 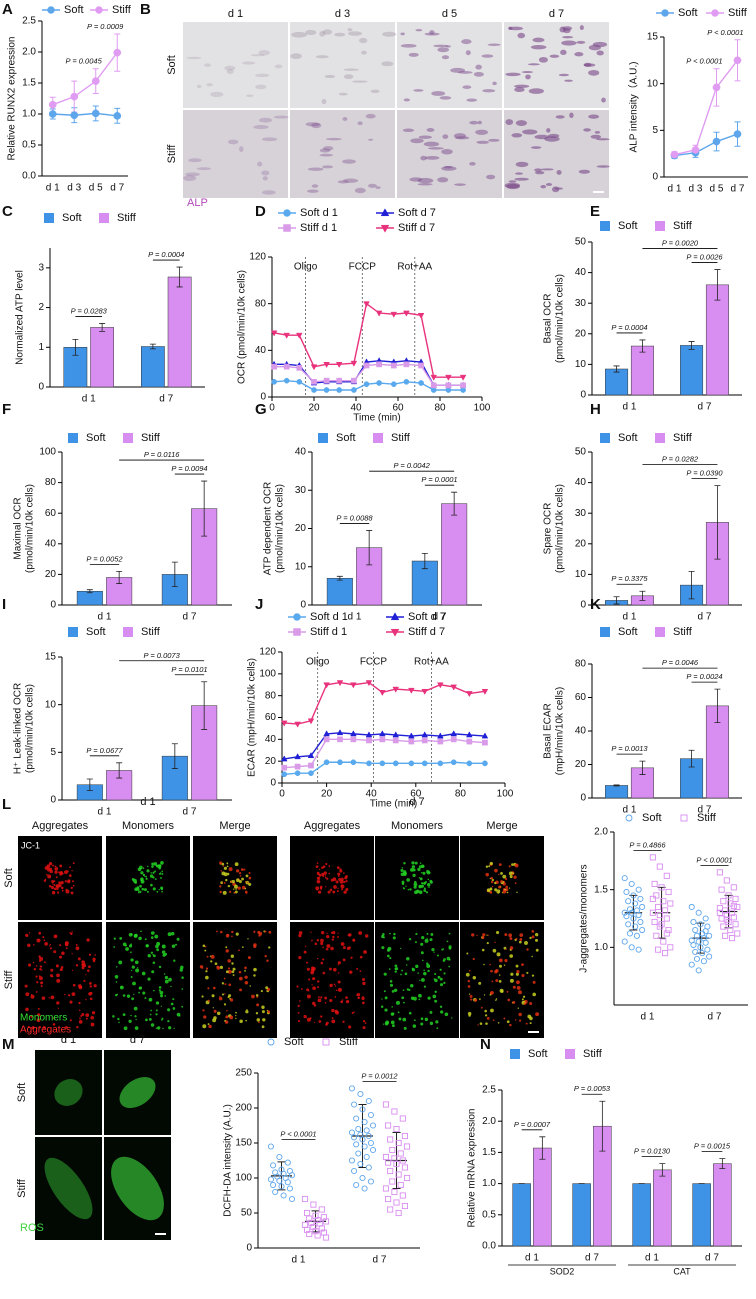 What do you see at coordinates (485, 1044) in the screenshot?
I see `panel-letter: N` at bounding box center [485, 1044].